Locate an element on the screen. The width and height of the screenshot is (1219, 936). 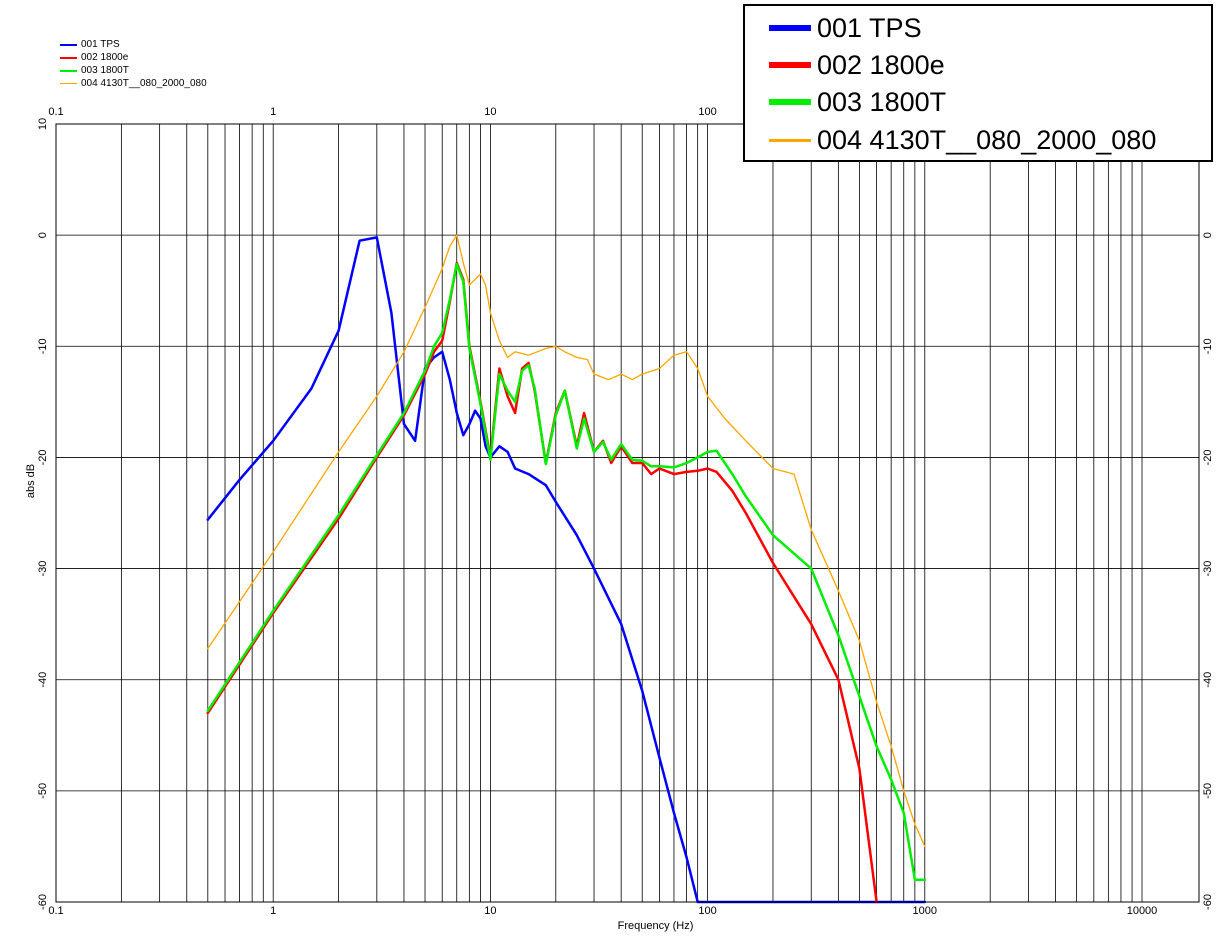
legend-label: 003 1800T is located at coordinates (882, 101).